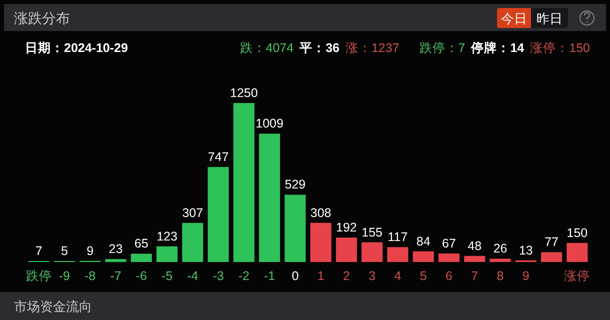 The width and height of the screenshot is (610, 320). I want to click on data-label: 747, so click(218, 157).